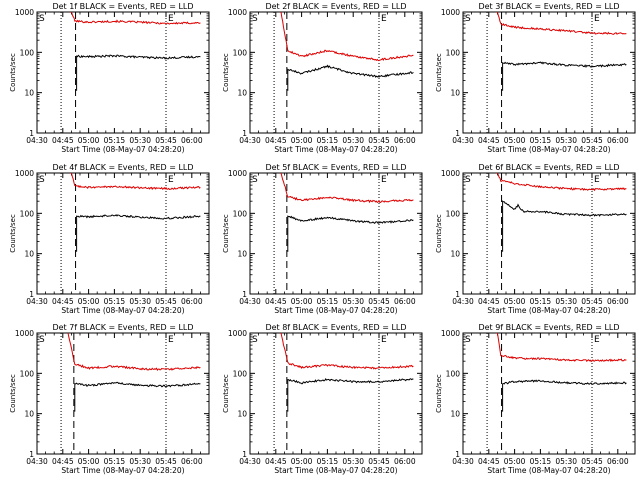 This screenshot has width=640, height=480. What do you see at coordinates (548, 167) in the screenshot?
I see `panel-title: Det 6f BLACK = Events, RED = LLD` at bounding box center [548, 167].